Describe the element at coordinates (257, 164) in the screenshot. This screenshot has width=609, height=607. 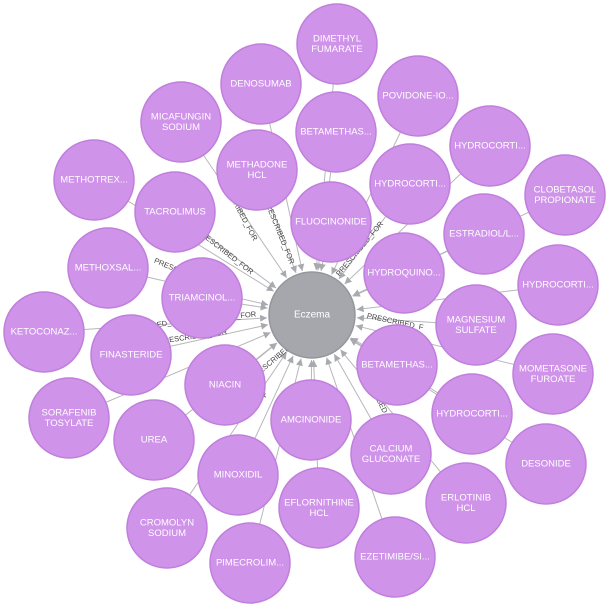
I see `drug-node-label: METHADONE` at that location.